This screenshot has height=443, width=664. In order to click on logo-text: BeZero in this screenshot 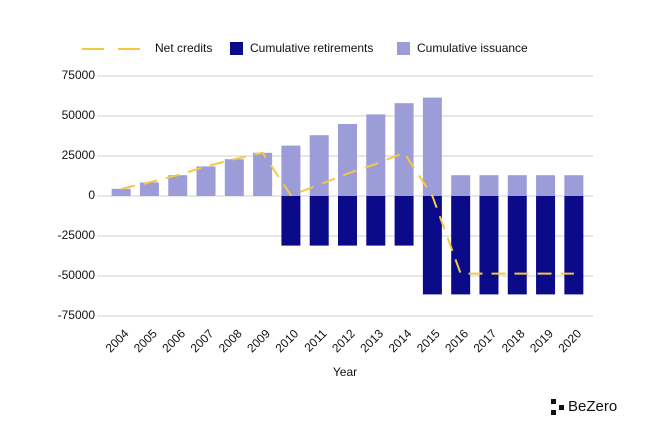, I will do `click(592, 406)`.